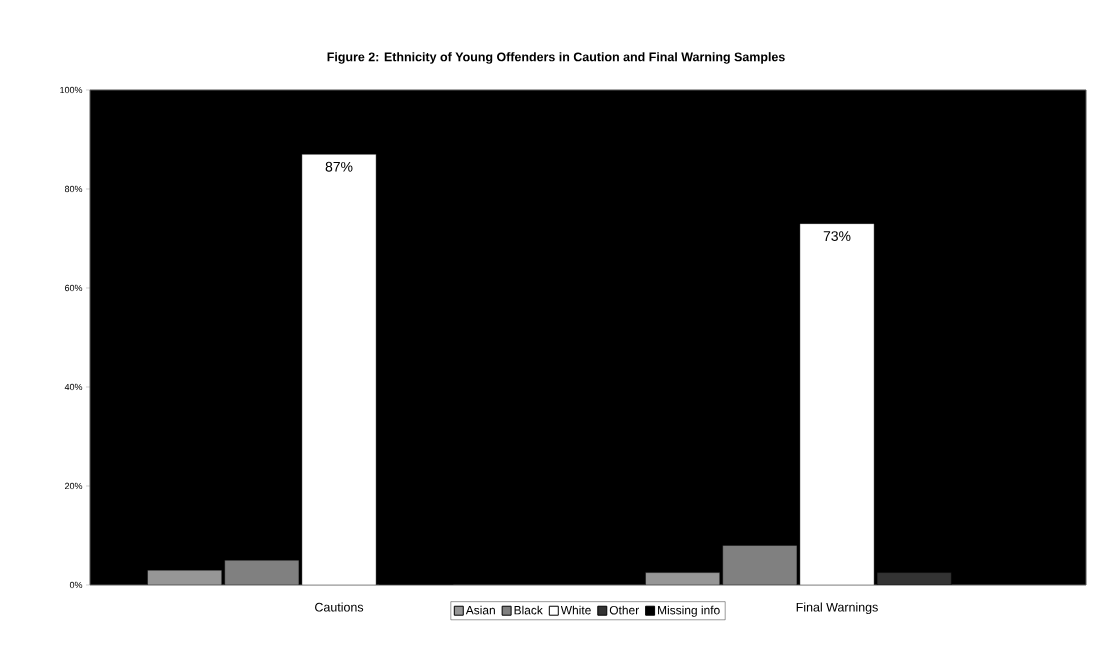 The width and height of the screenshot is (1104, 645). Describe the element at coordinates (837, 608) in the screenshot. I see `x-tick-label: Final Warnings` at that location.